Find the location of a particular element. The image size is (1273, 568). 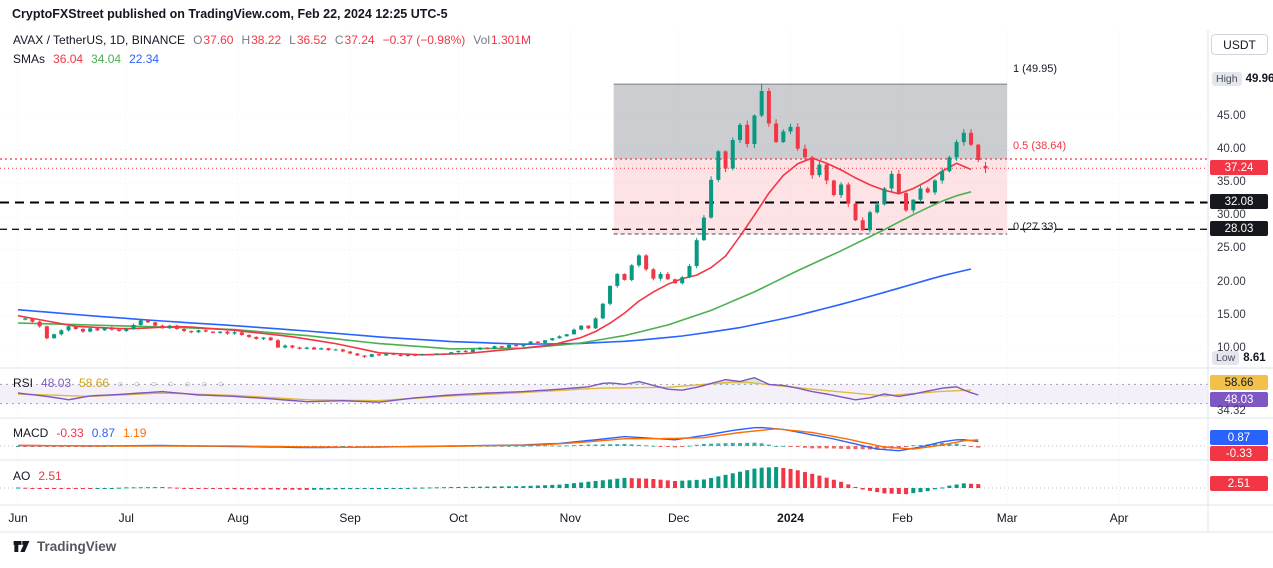

open-label: O is located at coordinates (198, 40).